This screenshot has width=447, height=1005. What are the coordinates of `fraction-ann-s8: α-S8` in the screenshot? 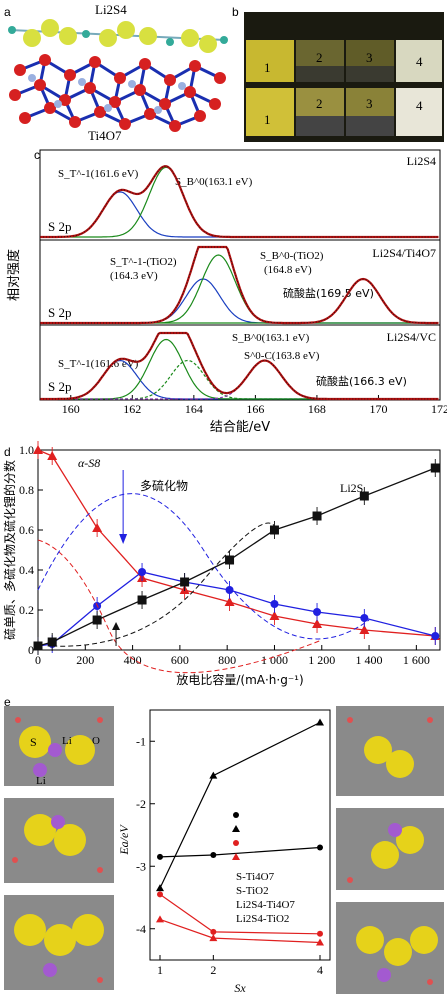 It's located at (89, 463).